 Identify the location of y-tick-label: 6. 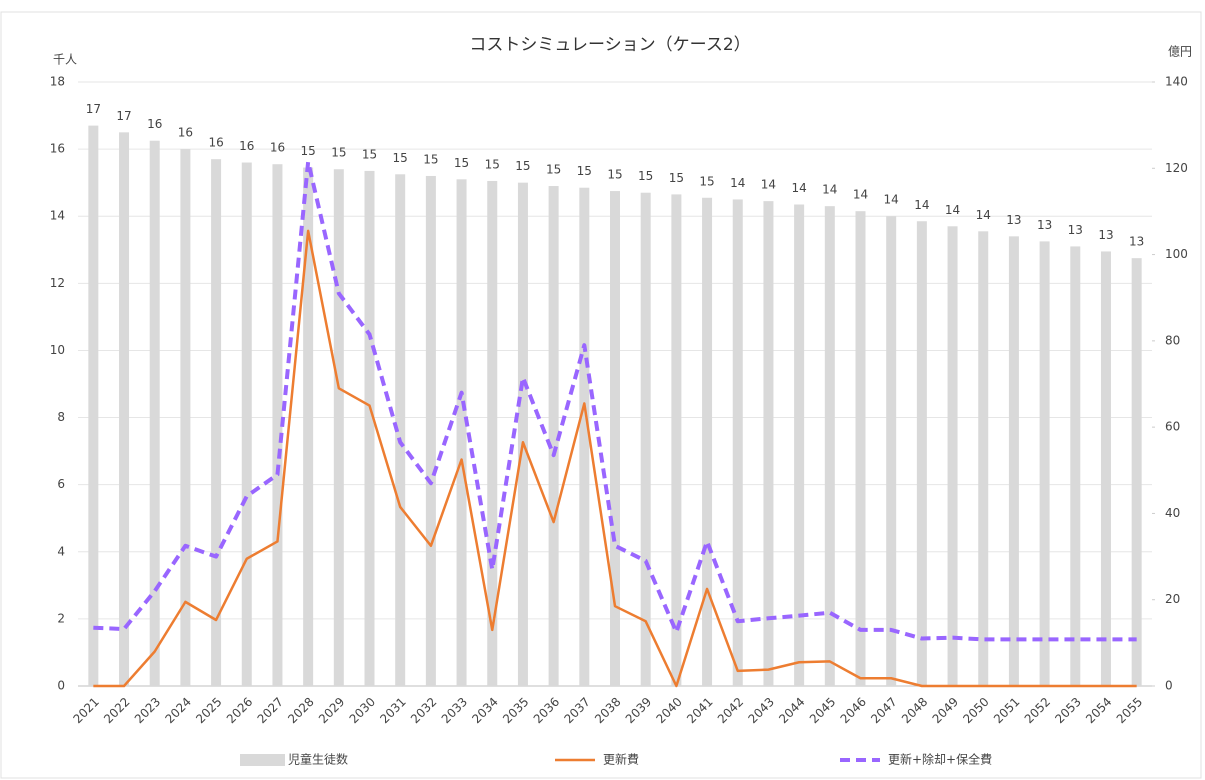
(61, 484).